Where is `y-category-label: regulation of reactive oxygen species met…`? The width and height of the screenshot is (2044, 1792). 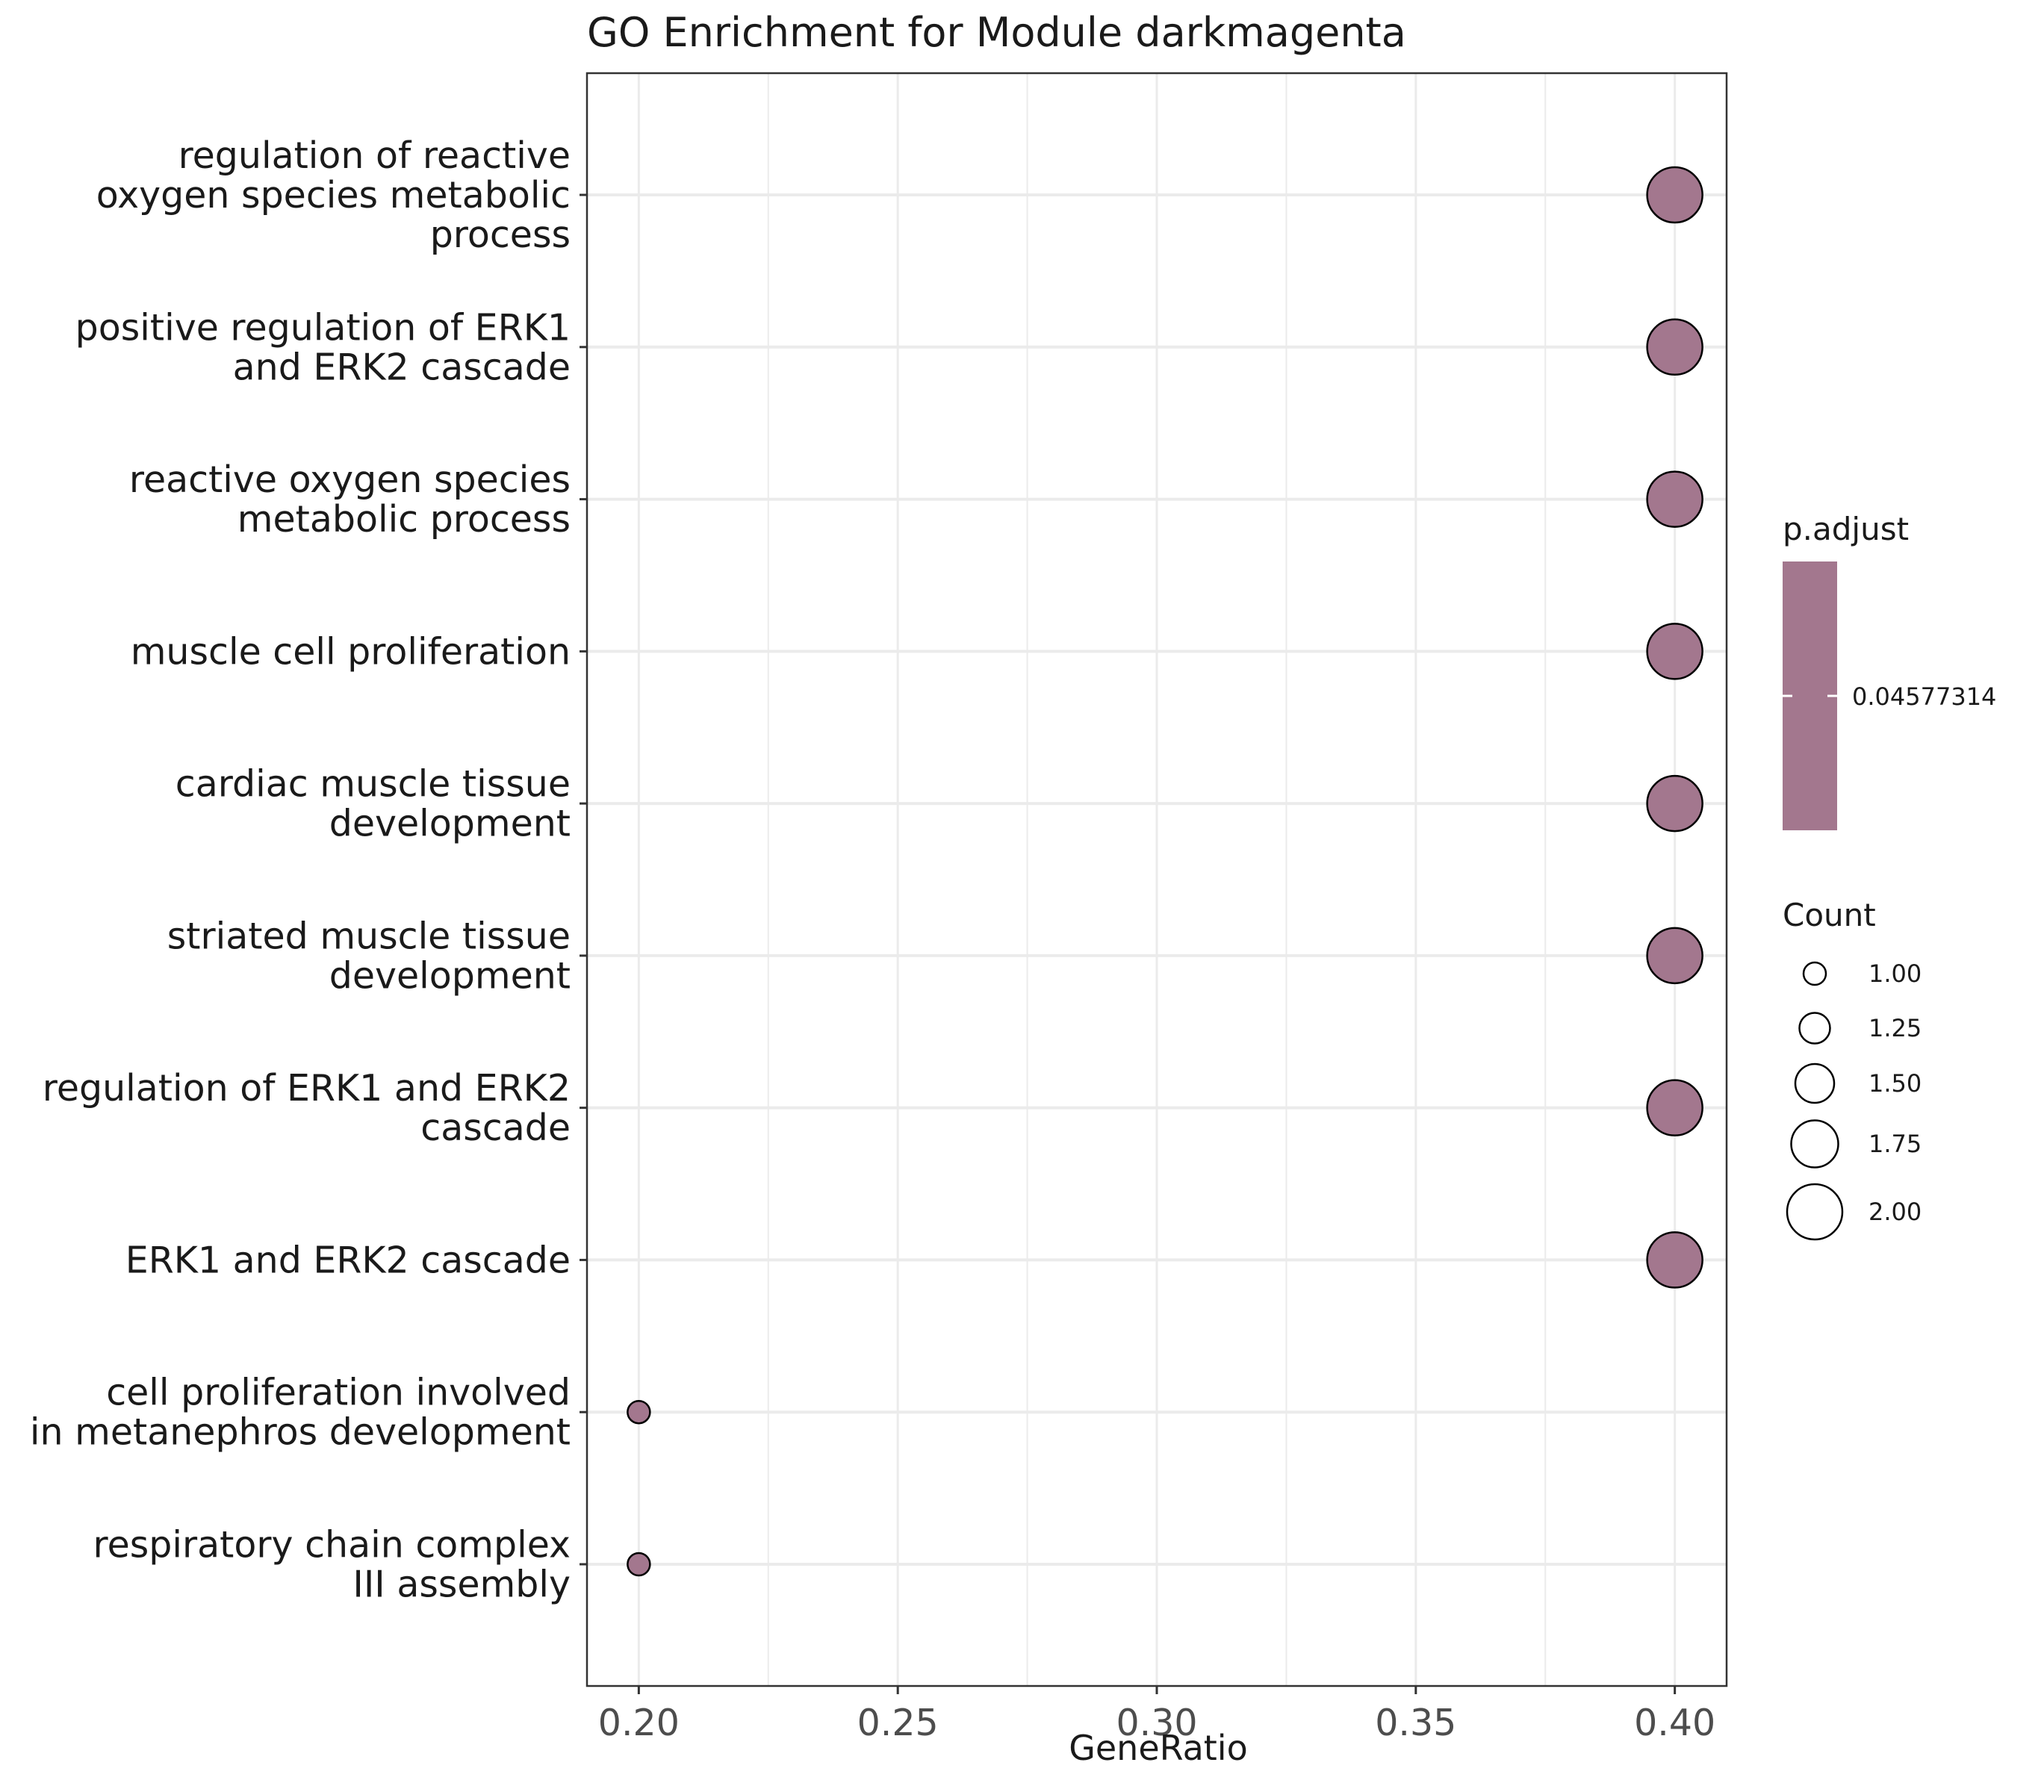 y-category-label: regulation of reactive oxygen species met… is located at coordinates (333, 195).